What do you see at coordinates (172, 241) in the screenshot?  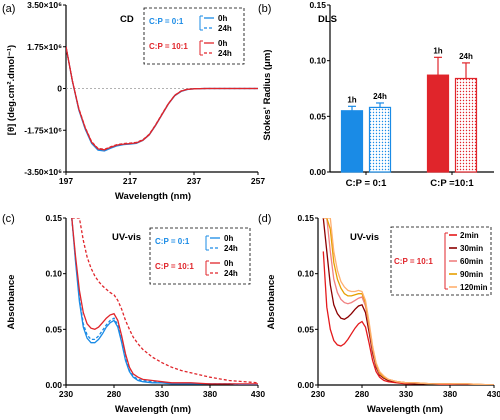 I see `uv-c-legend-group-label: C:P = 0:1` at bounding box center [172, 241].